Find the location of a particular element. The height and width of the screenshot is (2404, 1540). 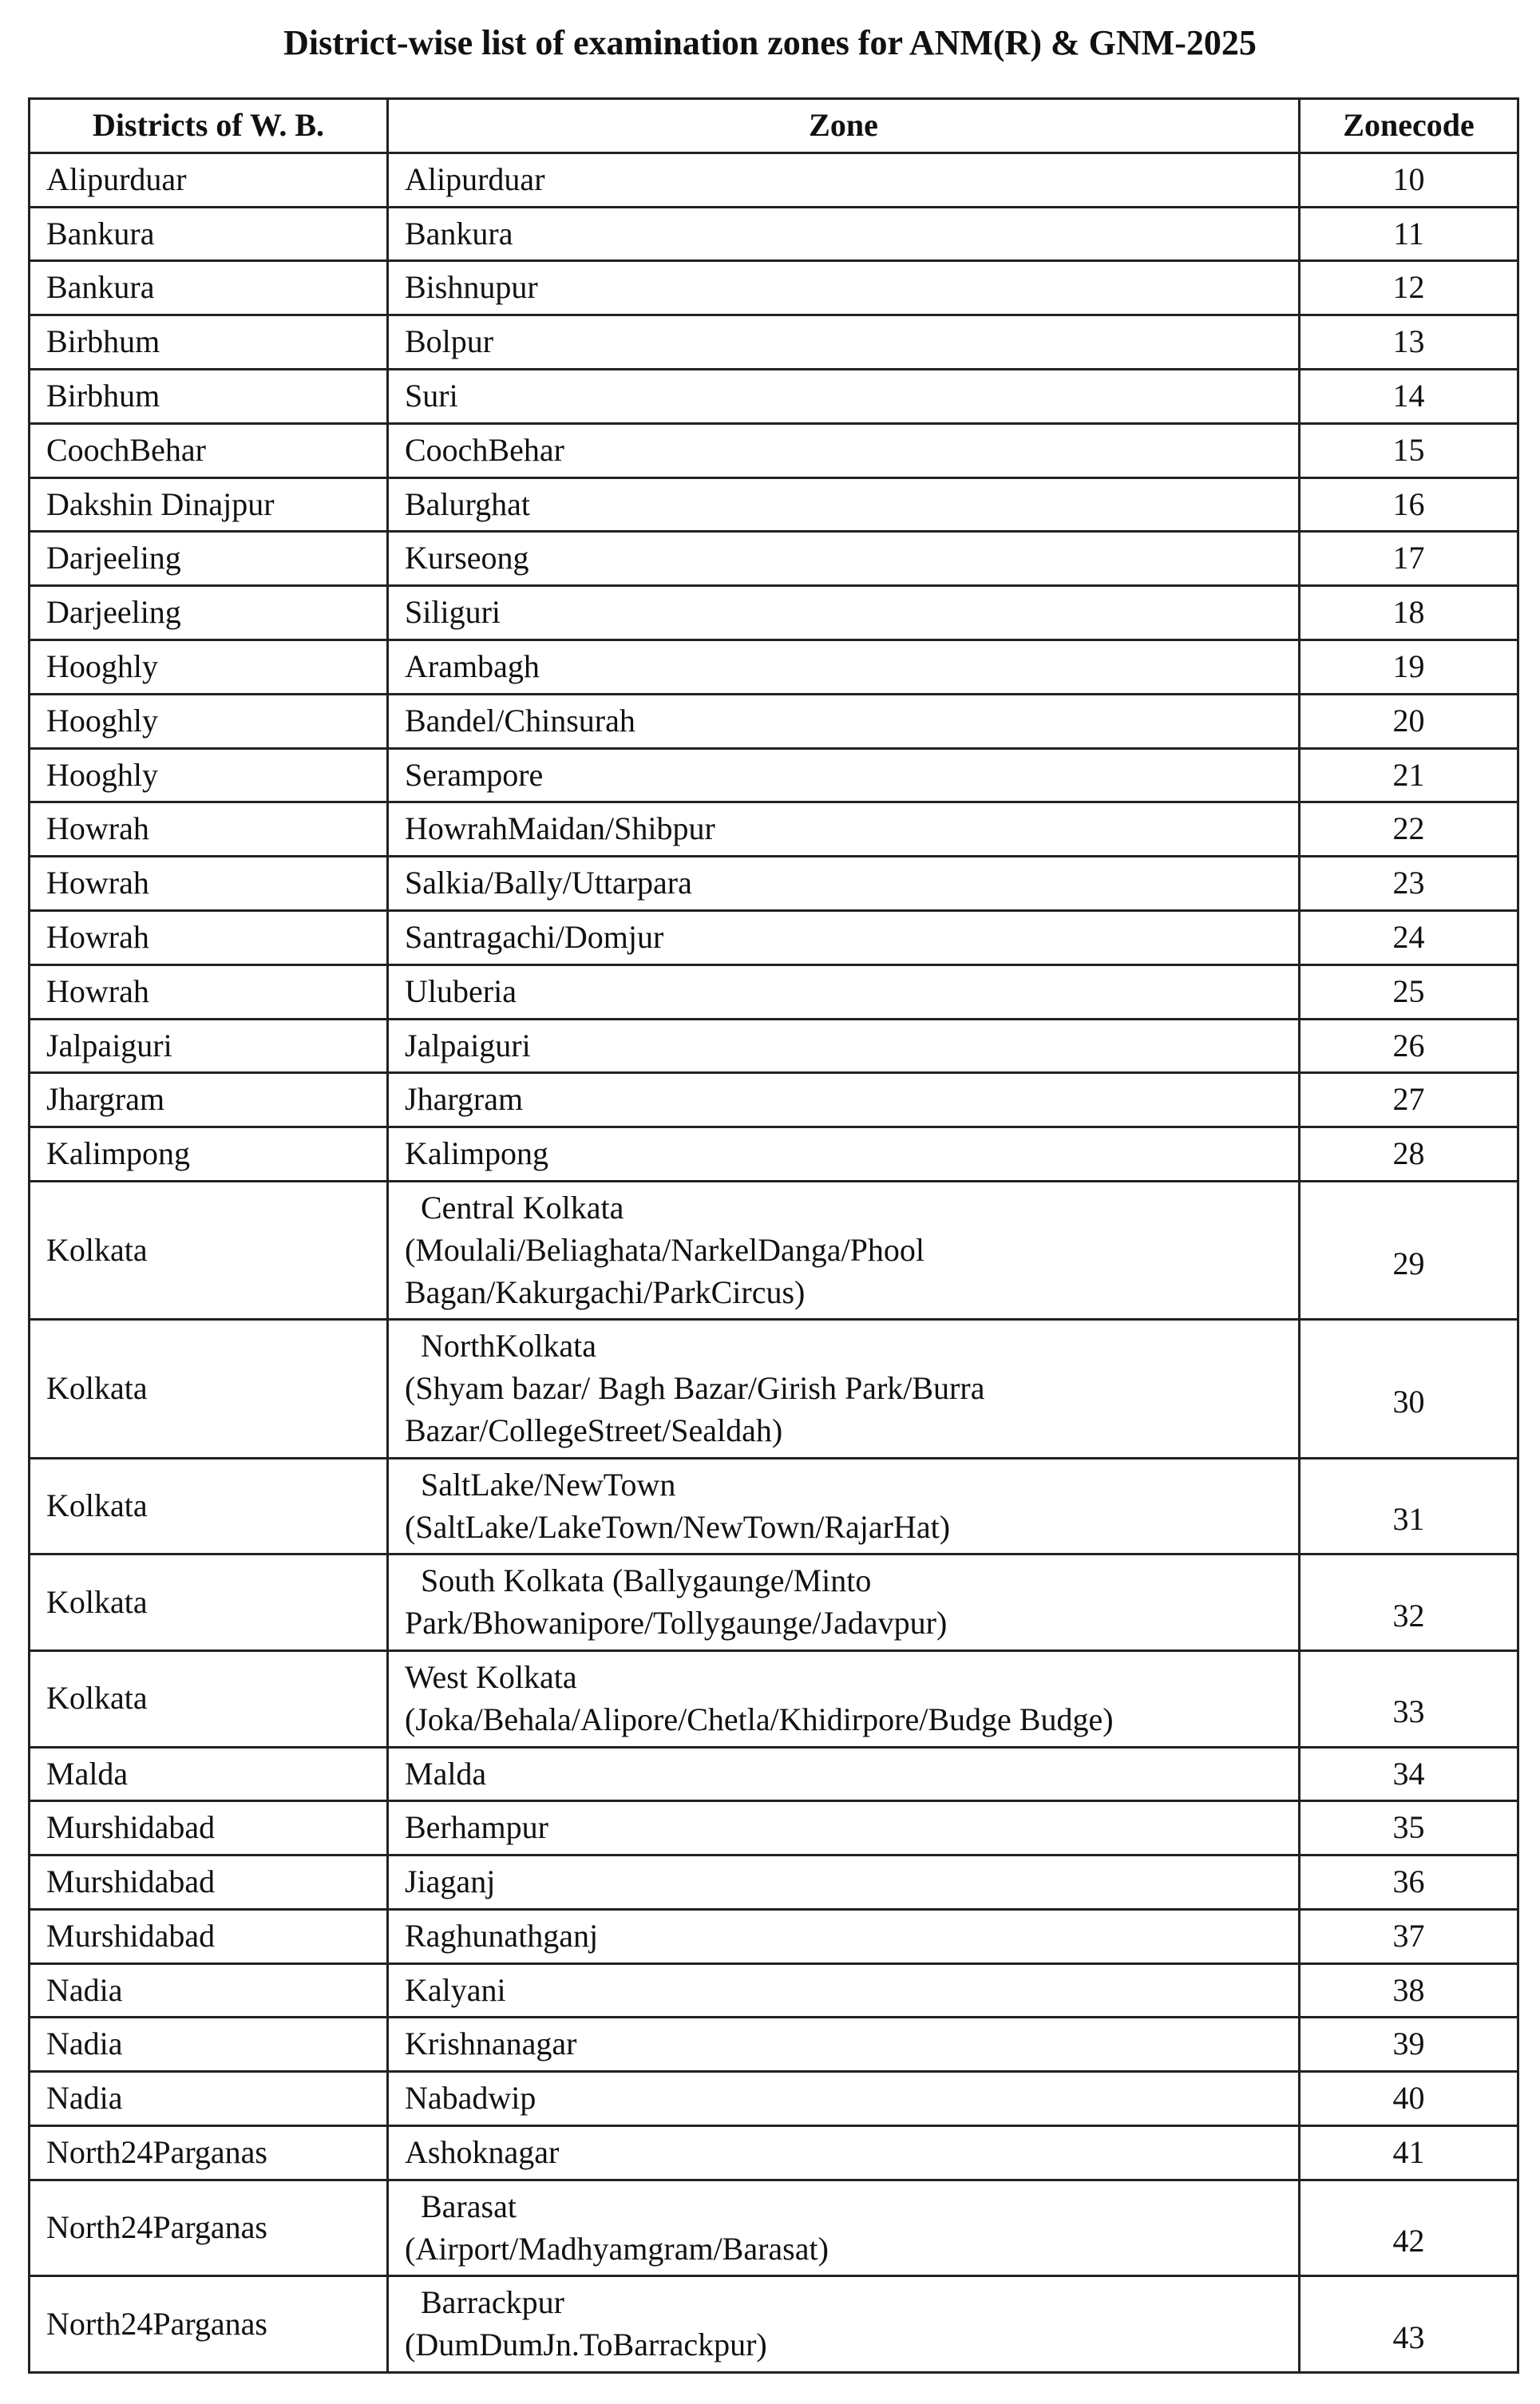

zone-cell: Kurseong is located at coordinates (843, 559).